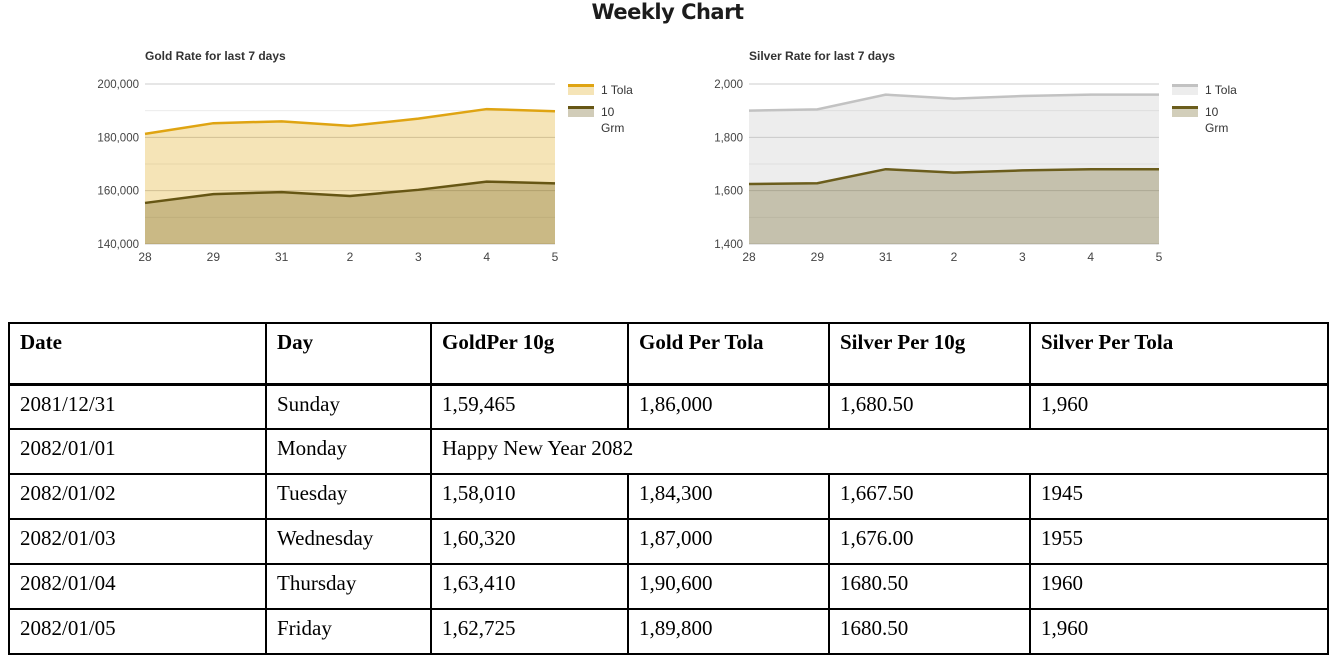 The height and width of the screenshot is (656, 1335). Describe the element at coordinates (118, 138) in the screenshot. I see `y-tick-label: 180,000` at that location.